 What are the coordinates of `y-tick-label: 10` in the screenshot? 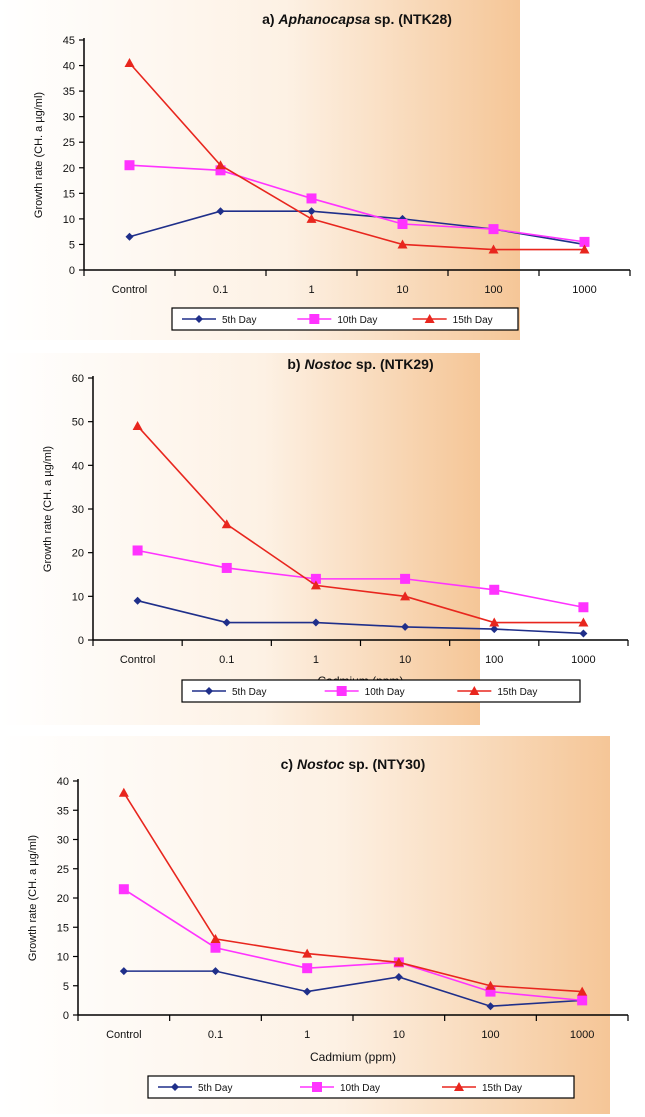 It's located at (69, 220).